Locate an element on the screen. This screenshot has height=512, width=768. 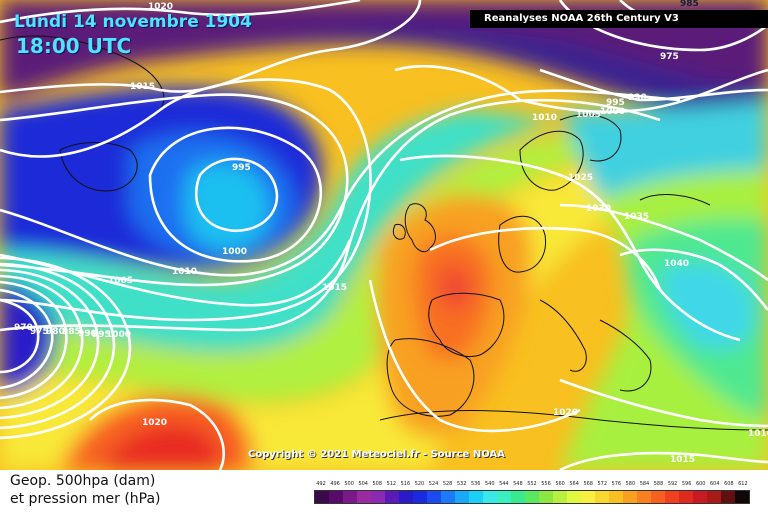
scale-tick-label: 524 is located at coordinates (433, 484).